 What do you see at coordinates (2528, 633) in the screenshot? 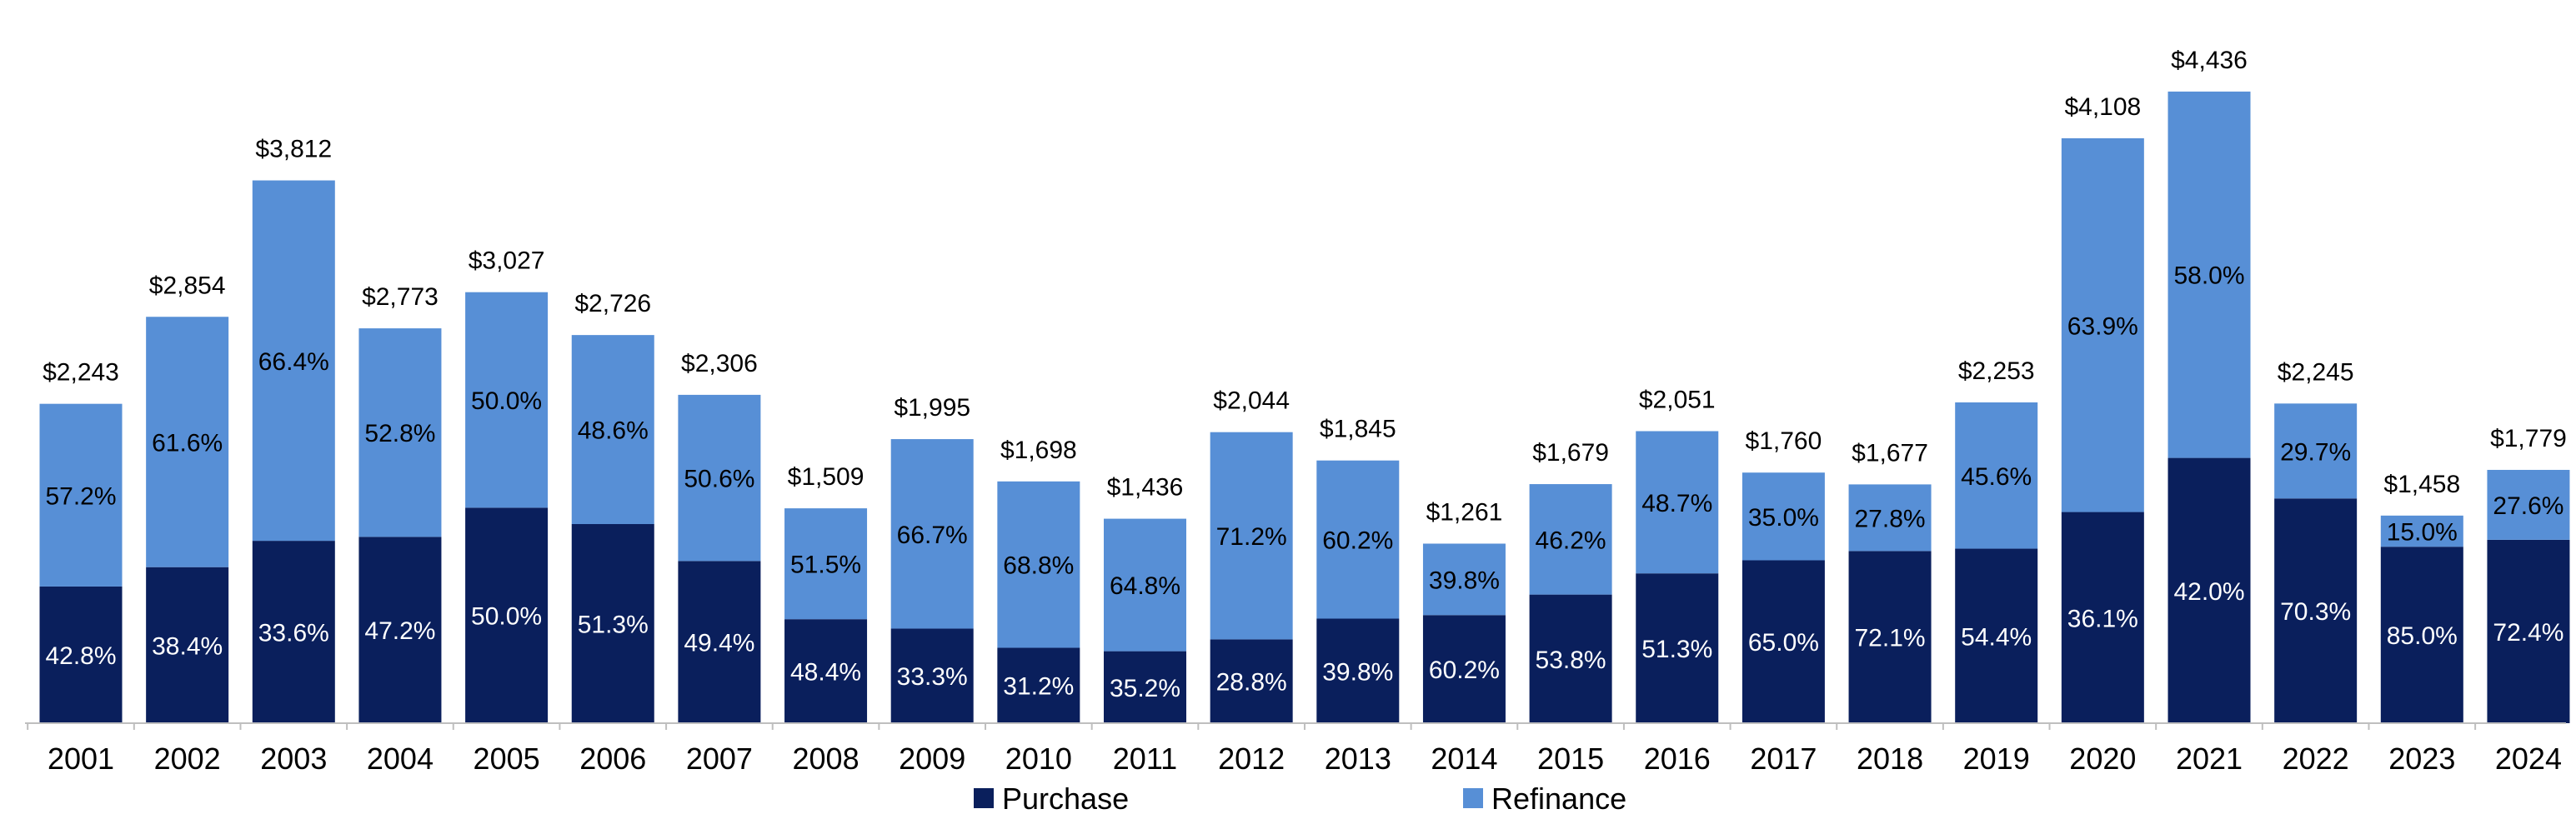
I see `label-purchase-2024: 72.4%` at bounding box center [2528, 633].